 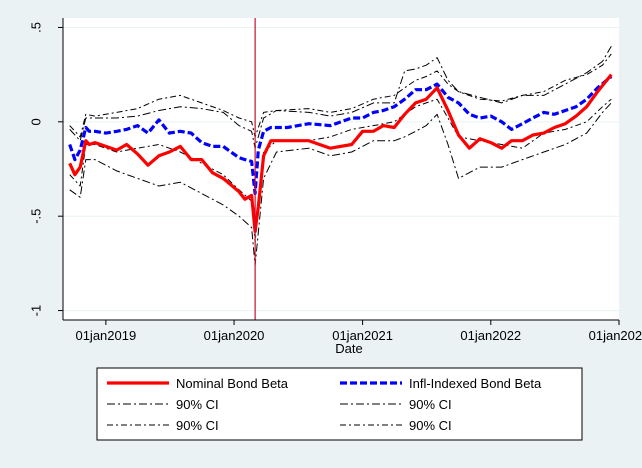 I want to click on y-tick-label: 0, so click(x=35, y=121).